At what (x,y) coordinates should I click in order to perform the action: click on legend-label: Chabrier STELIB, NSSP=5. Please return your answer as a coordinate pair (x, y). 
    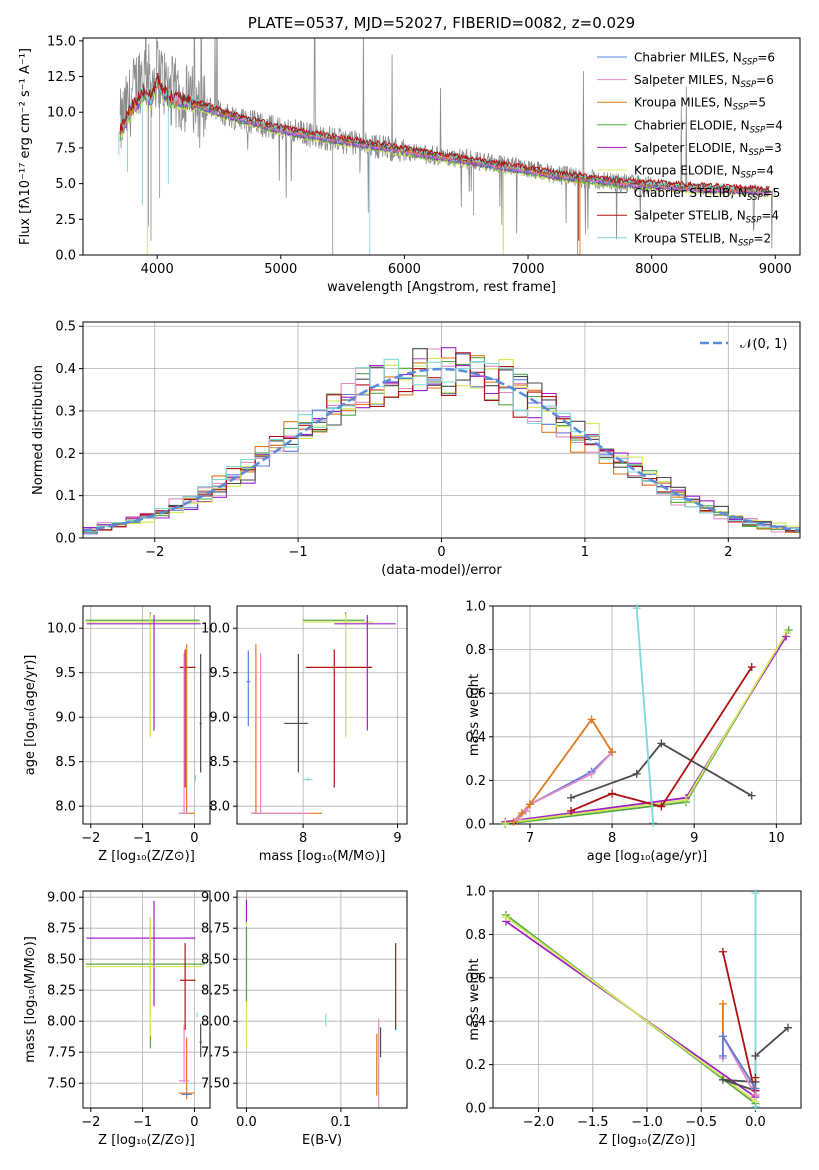
    Looking at the image, I should click on (707, 194).